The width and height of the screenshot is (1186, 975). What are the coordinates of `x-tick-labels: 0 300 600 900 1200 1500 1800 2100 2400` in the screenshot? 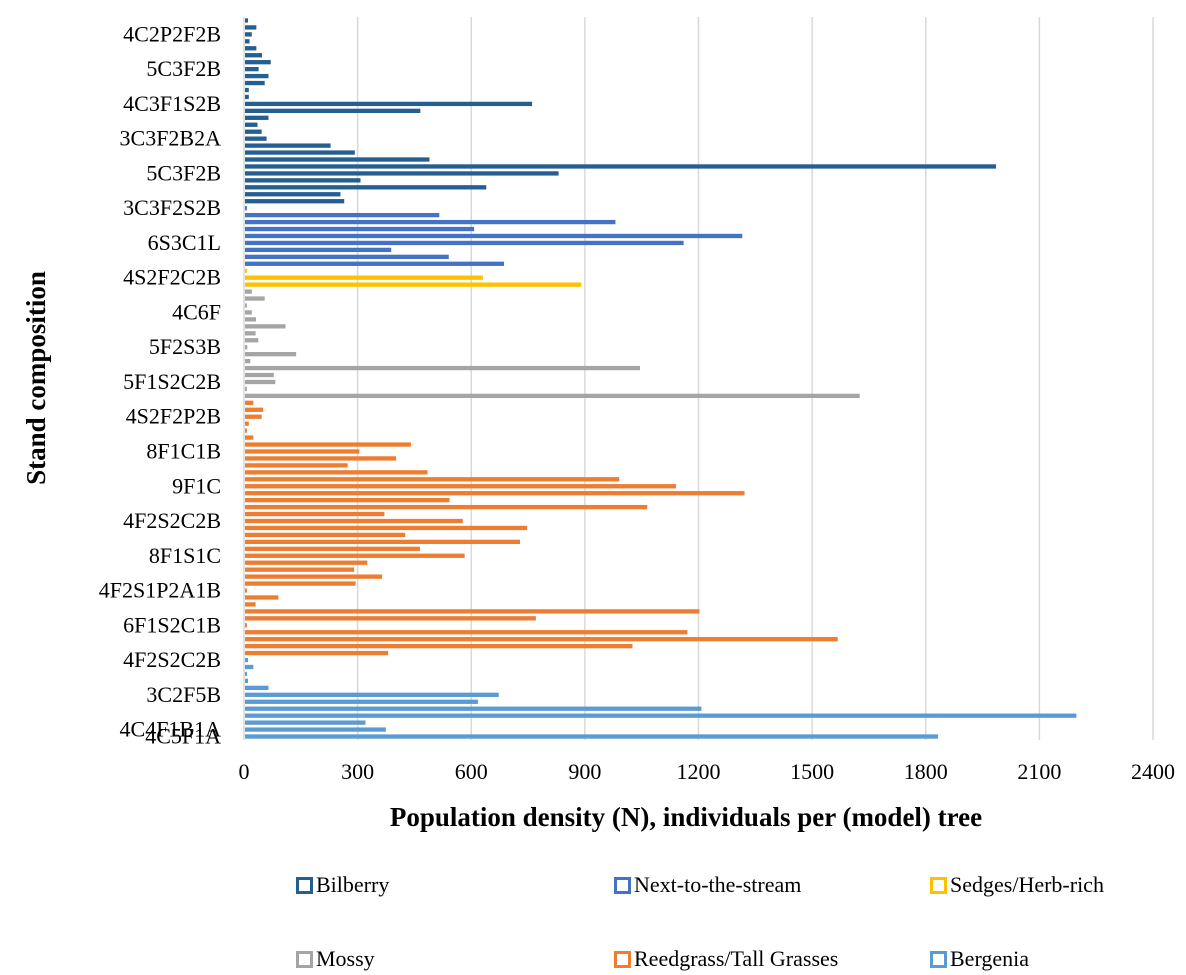 It's located at (707, 771).